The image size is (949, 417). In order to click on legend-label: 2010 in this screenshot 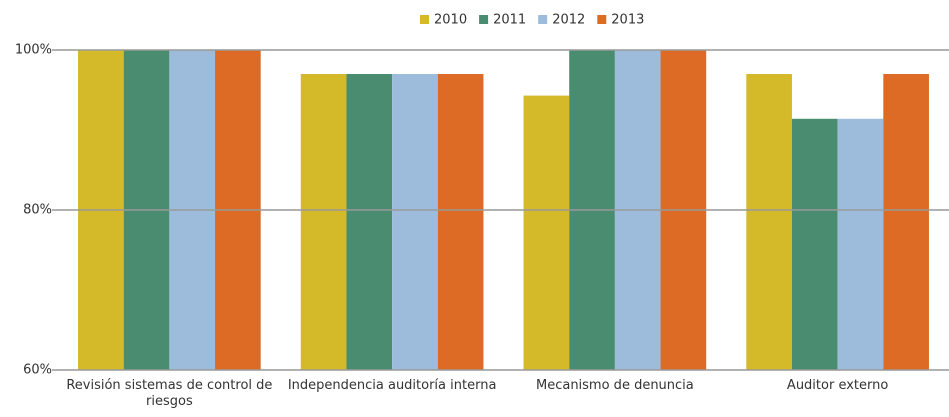, I will do `click(450, 20)`.